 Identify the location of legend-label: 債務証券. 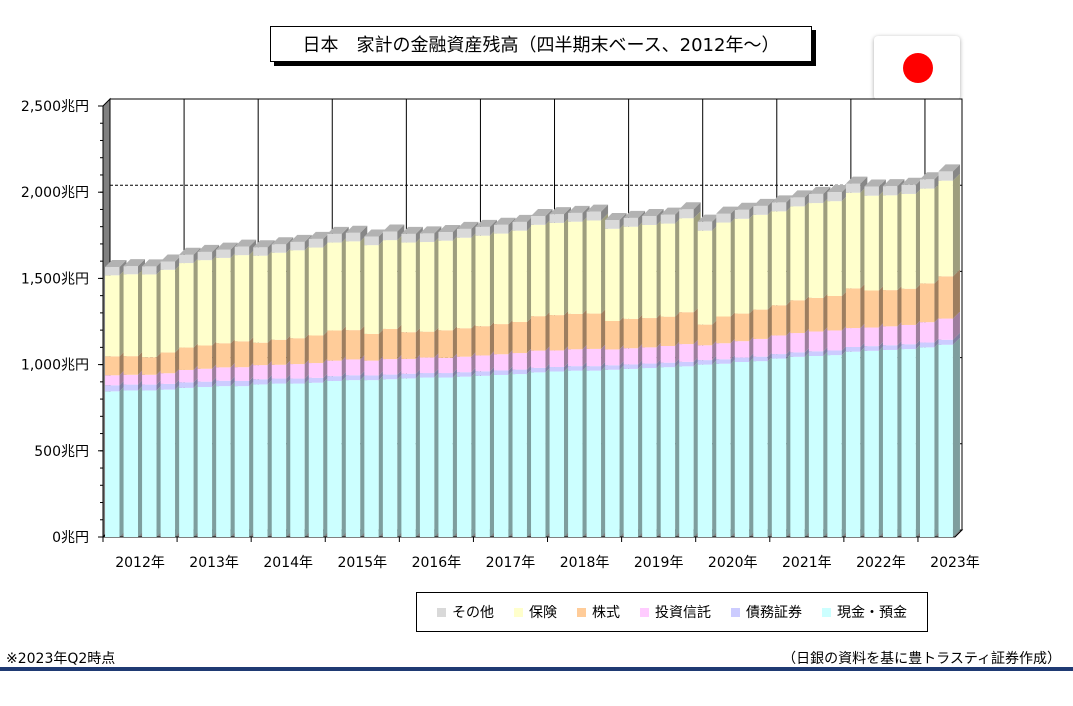
(774, 613).